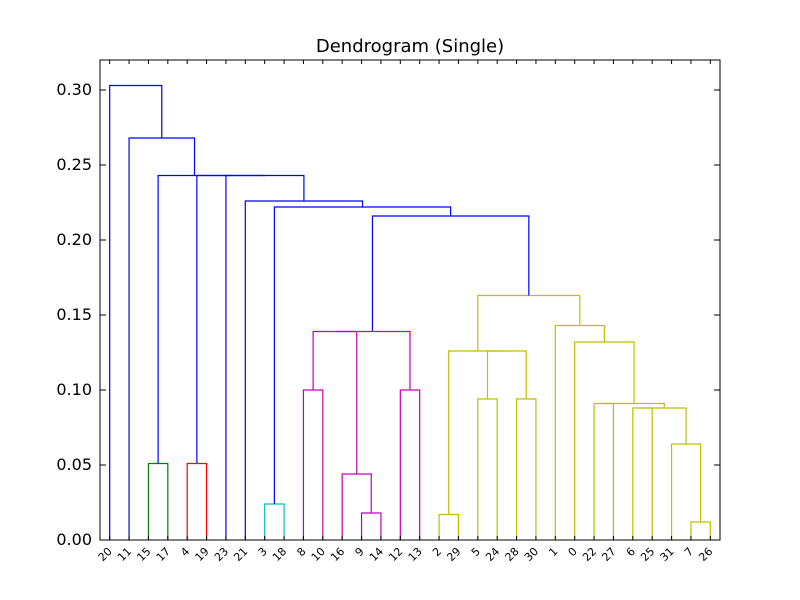  I want to click on leaf-label: 15, so click(143, 554).